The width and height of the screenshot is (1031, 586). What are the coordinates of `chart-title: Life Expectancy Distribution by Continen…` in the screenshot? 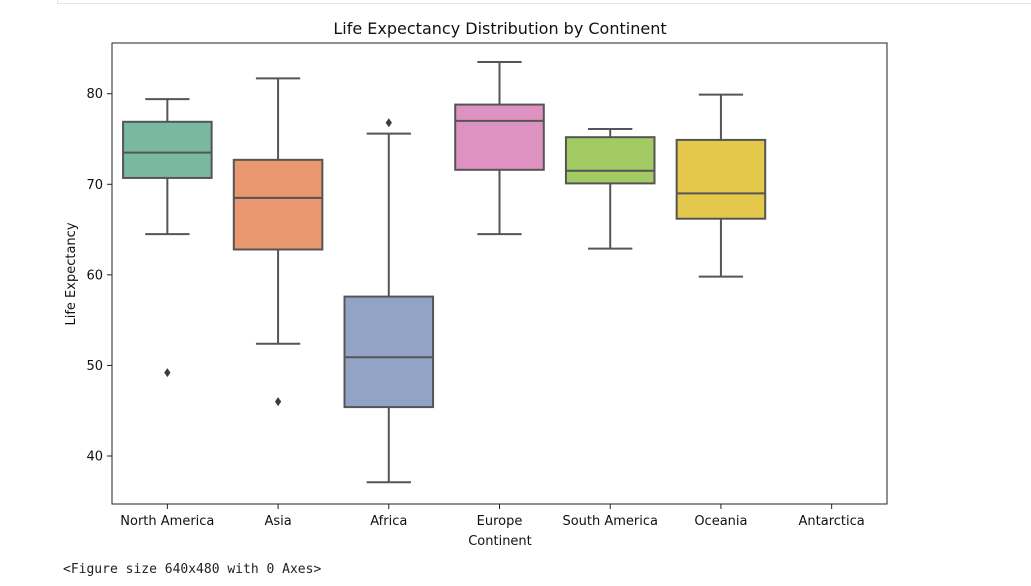 It's located at (499, 28).